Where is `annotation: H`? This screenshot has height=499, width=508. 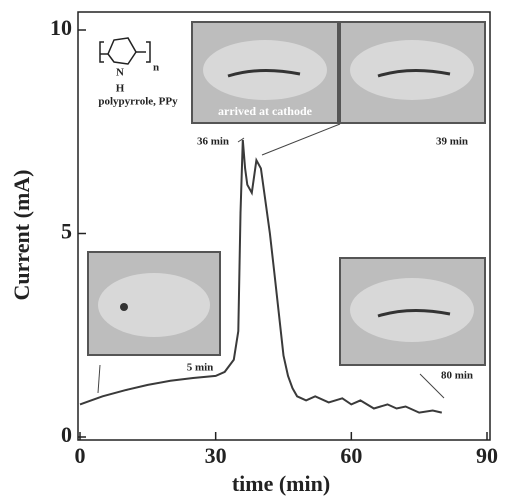
annotation: H is located at coordinates (120, 89).